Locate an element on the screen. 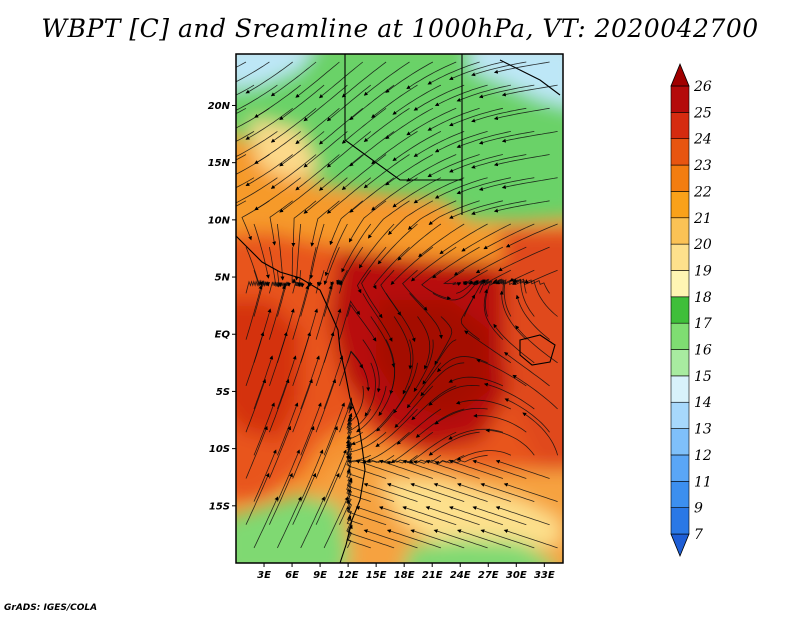 This screenshot has height=618, width=800. colorbar-label: 17 is located at coordinates (703, 324).